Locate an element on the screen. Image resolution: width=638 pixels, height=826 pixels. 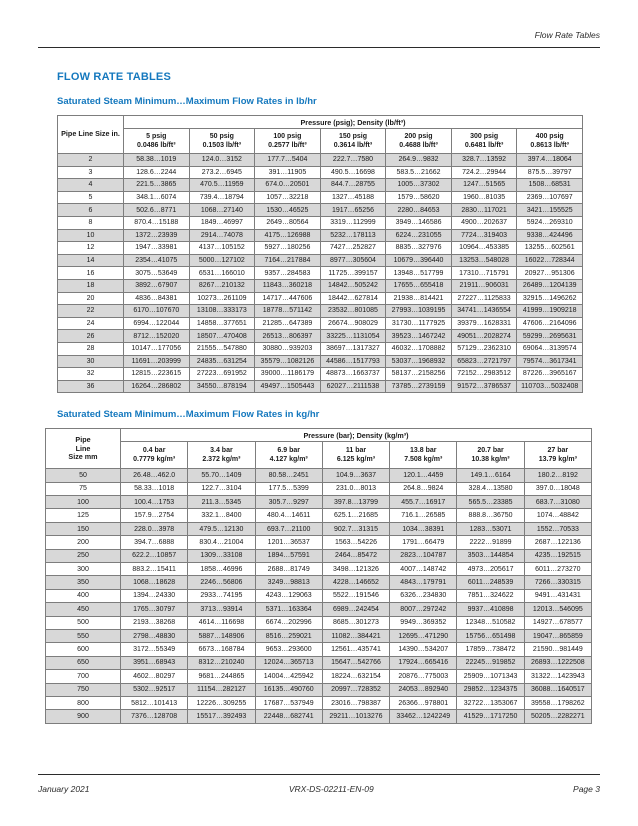
flow-range-cell: 100.4…1753 is located at coordinates (154, 502).